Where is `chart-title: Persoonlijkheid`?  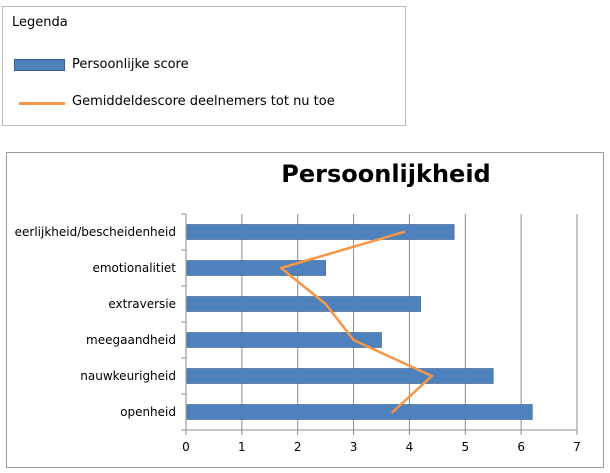 chart-title: Persoonlijkheid is located at coordinates (386, 174).